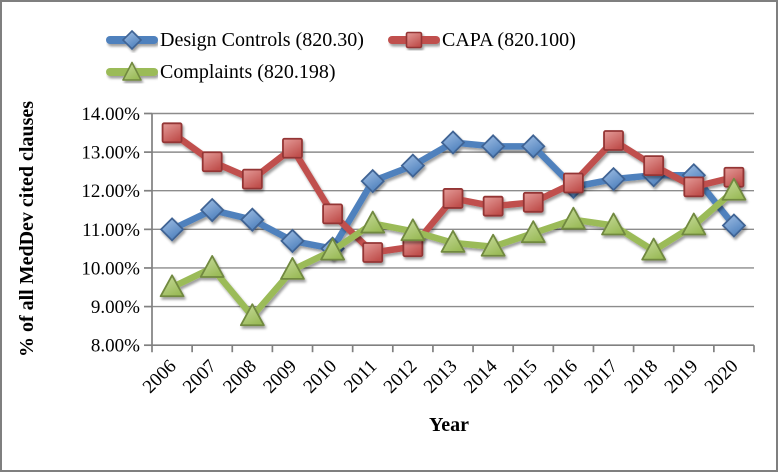  Describe the element at coordinates (160, 377) in the screenshot. I see `x-tick-label-2006: 2006` at that location.